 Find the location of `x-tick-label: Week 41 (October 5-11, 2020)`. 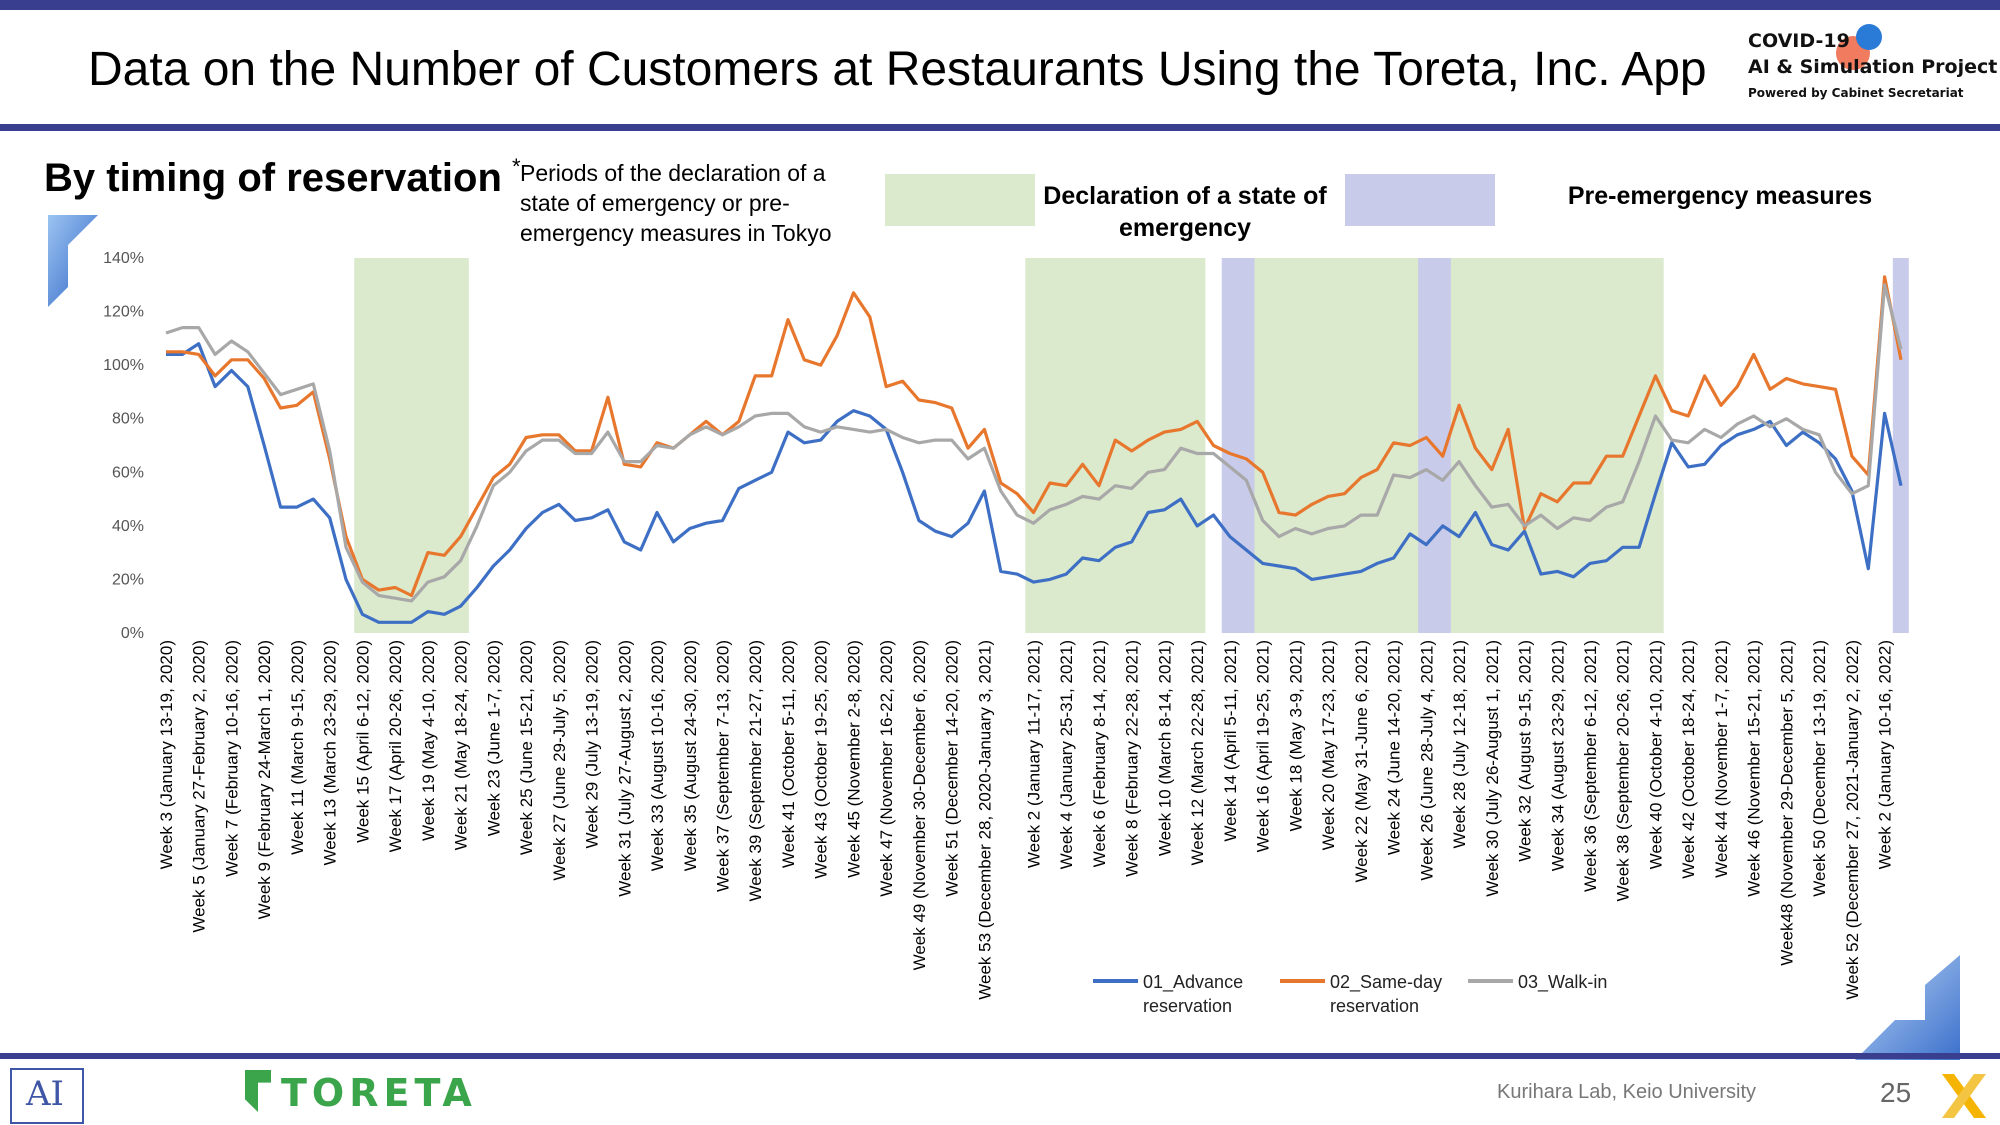

x-tick-label: Week 41 (October 5-11, 2020) is located at coordinates (788, 754).